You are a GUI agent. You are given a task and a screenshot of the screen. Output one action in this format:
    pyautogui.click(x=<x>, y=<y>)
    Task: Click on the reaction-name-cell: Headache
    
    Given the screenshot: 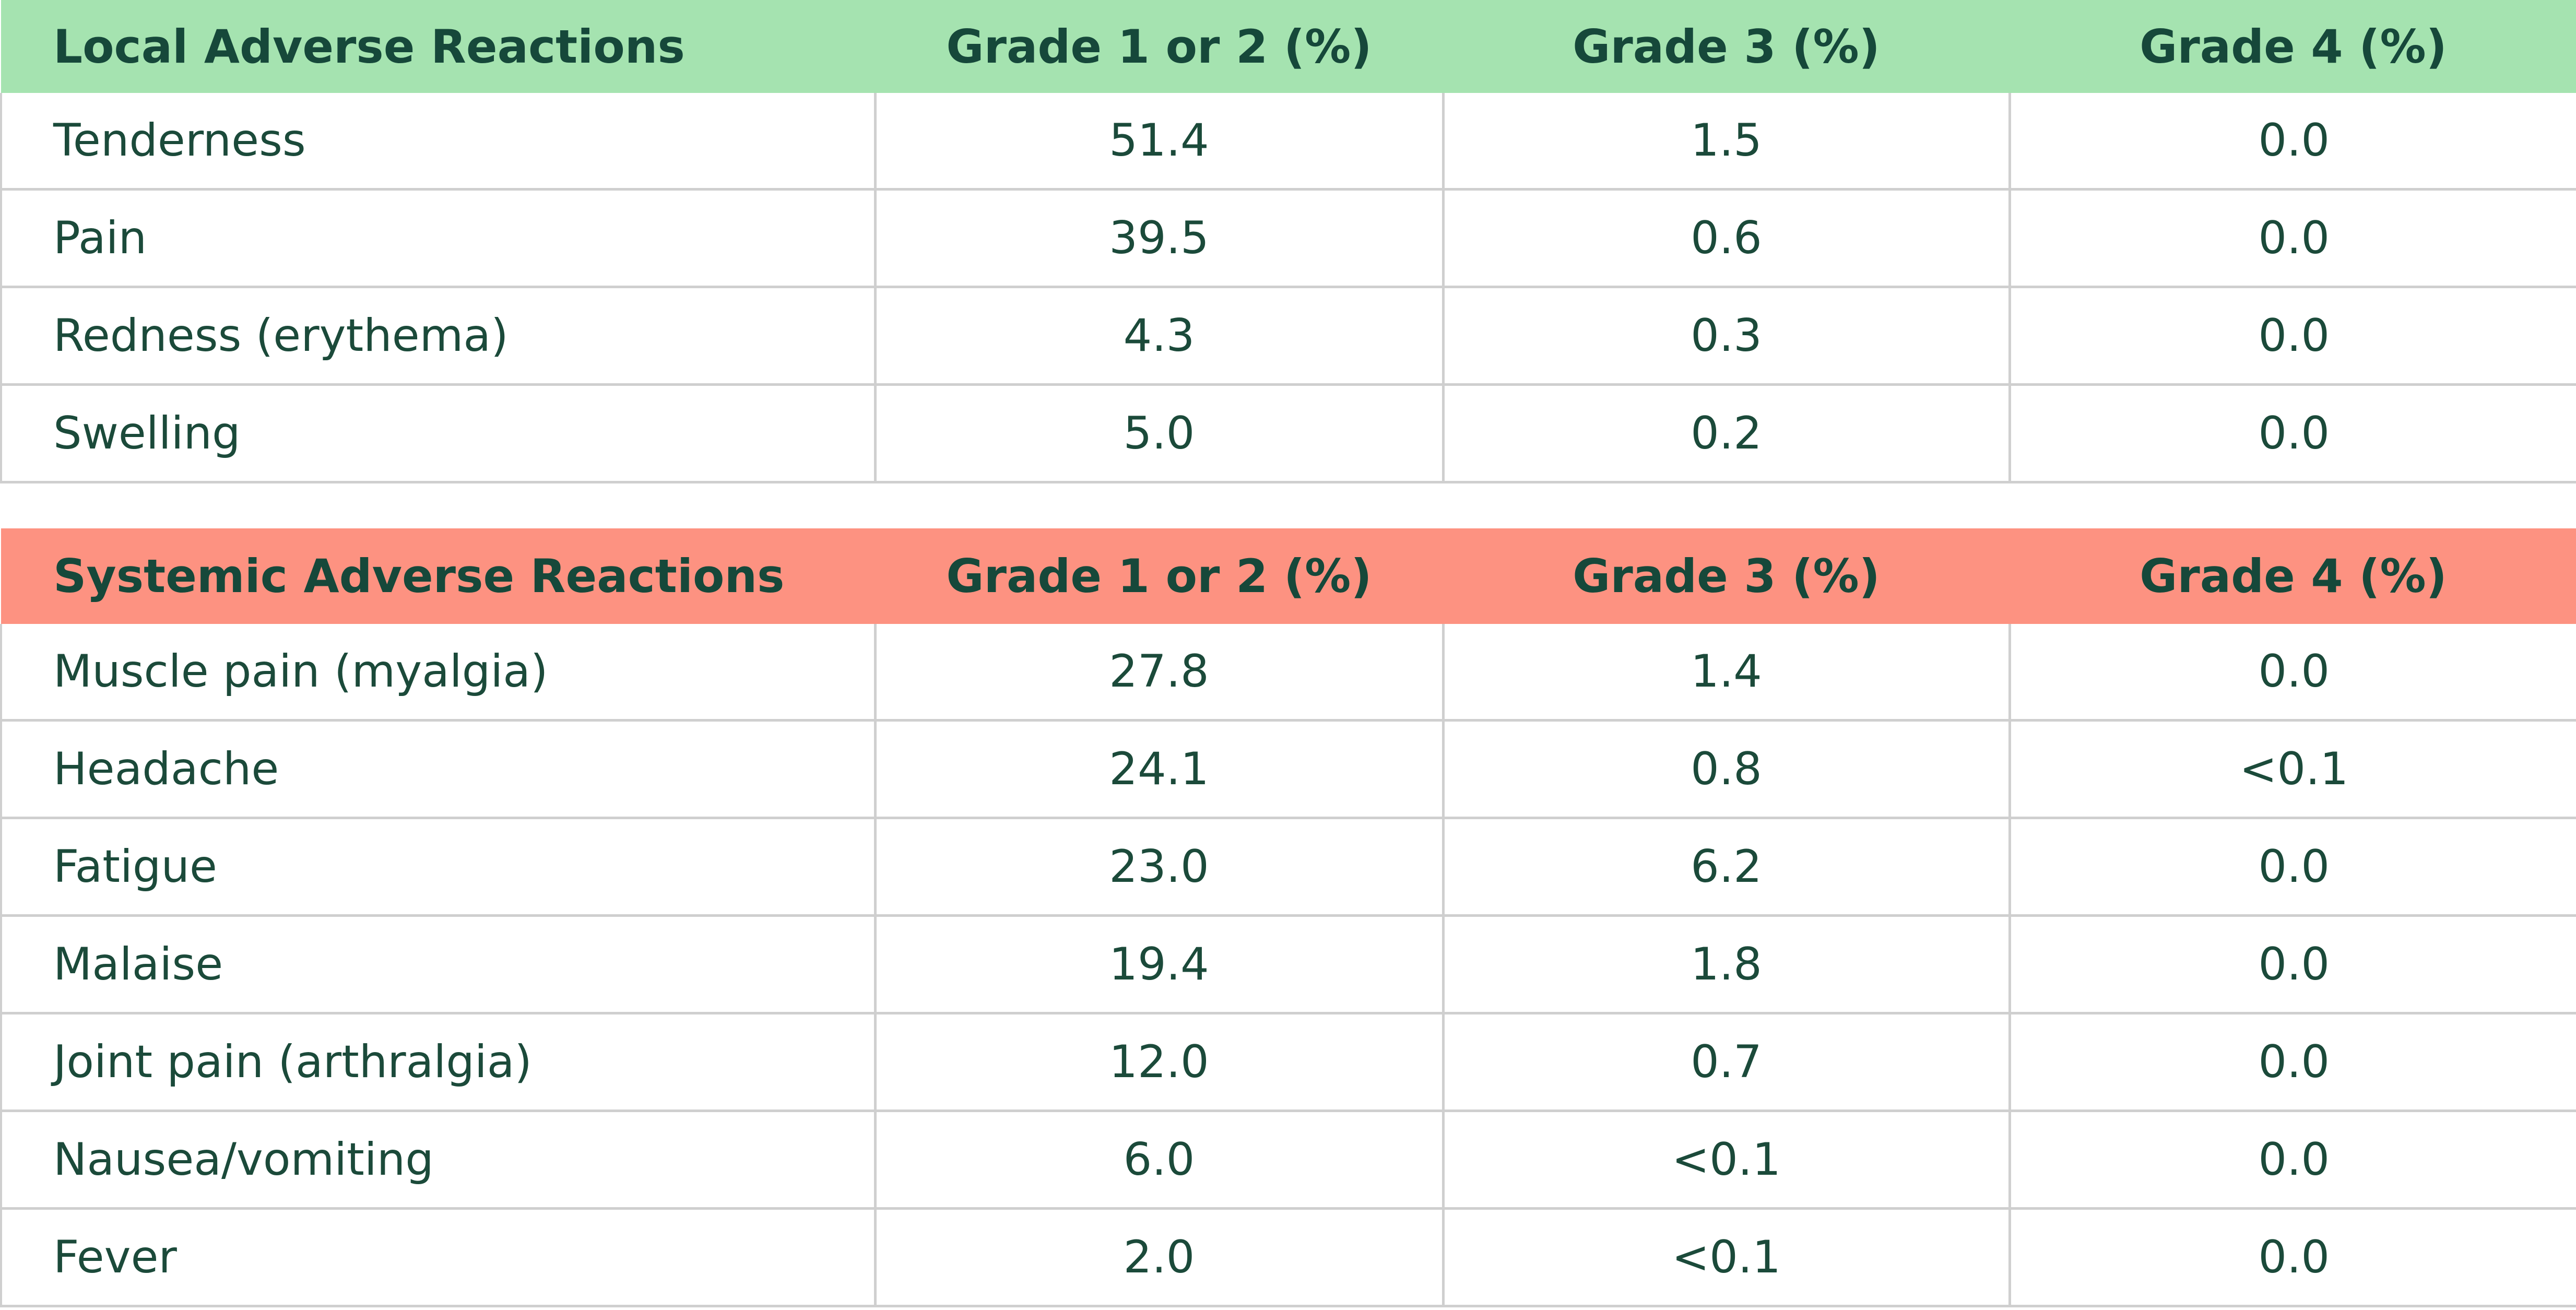 What is the action you would take?
    pyautogui.click(x=438, y=769)
    